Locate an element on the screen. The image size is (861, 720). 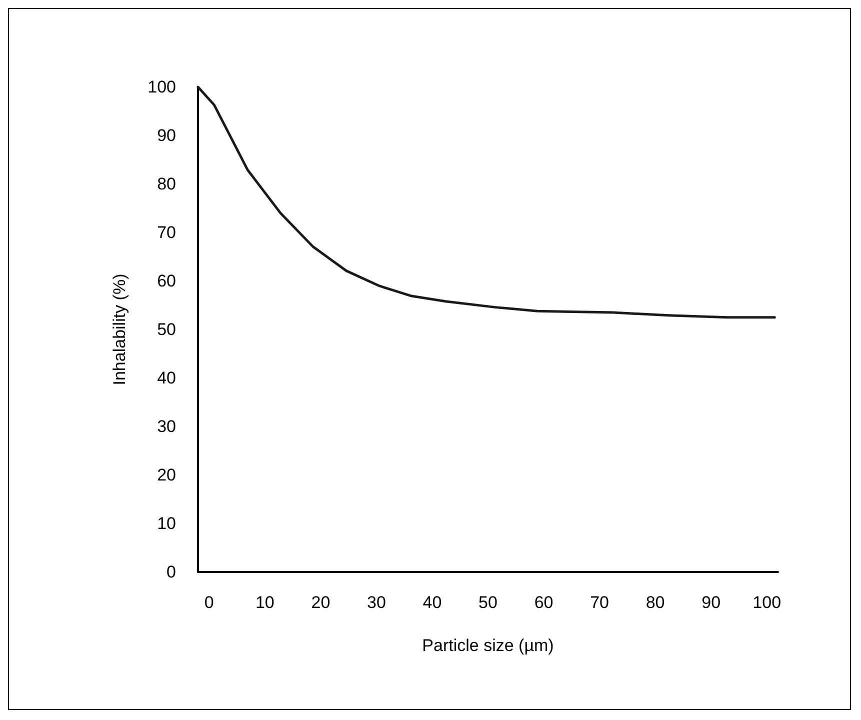
y-tick-label: 100 is located at coordinates (162, 87).